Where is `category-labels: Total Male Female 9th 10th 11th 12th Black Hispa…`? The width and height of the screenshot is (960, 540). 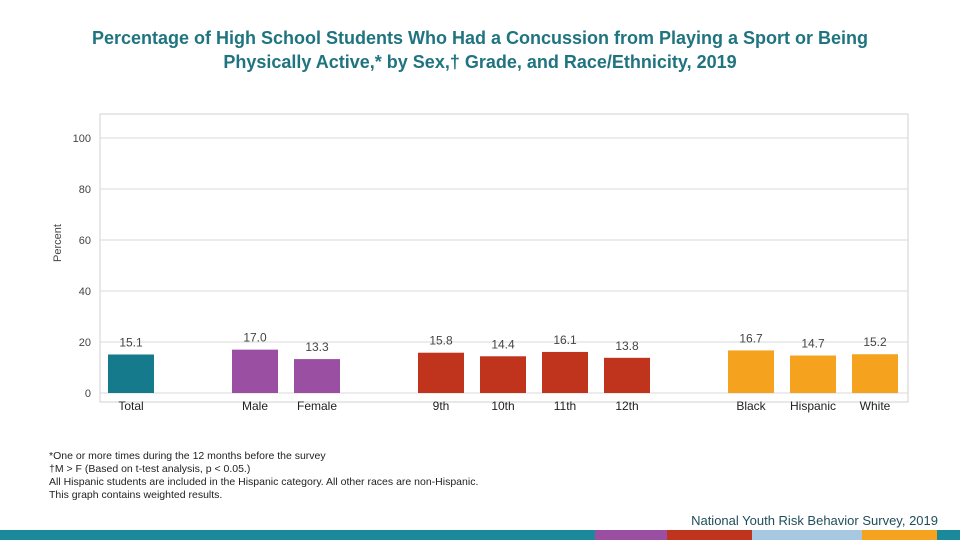 category-labels: Total Male Female 9th 10th 11th 12th Black Hispa… is located at coordinates (504, 406).